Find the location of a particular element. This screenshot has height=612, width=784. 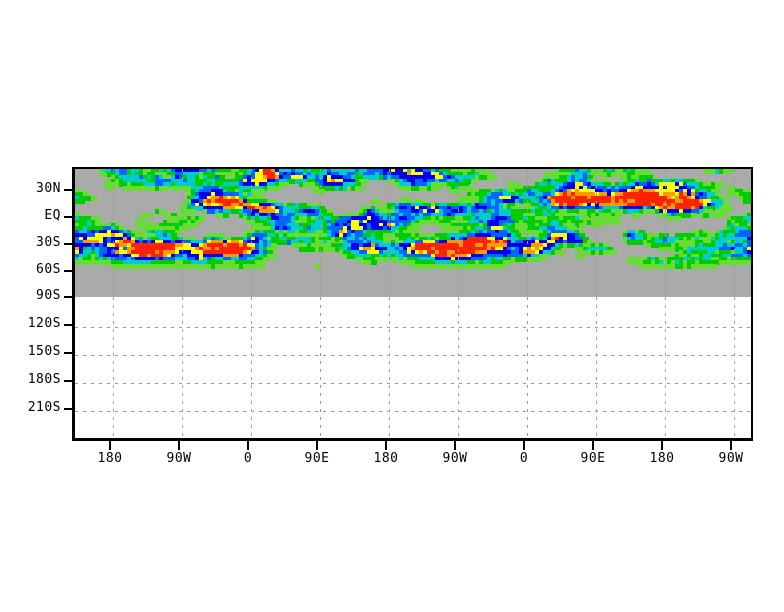

x-tick-label-8: 180 is located at coordinates (662, 458).